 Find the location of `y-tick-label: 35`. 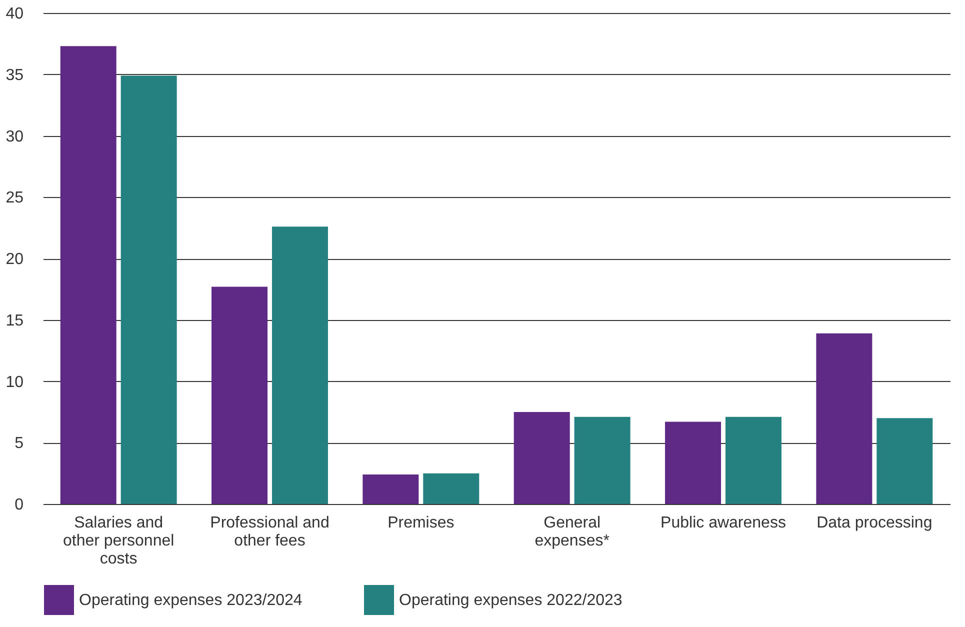

y-tick-label: 35 is located at coordinates (15, 75).